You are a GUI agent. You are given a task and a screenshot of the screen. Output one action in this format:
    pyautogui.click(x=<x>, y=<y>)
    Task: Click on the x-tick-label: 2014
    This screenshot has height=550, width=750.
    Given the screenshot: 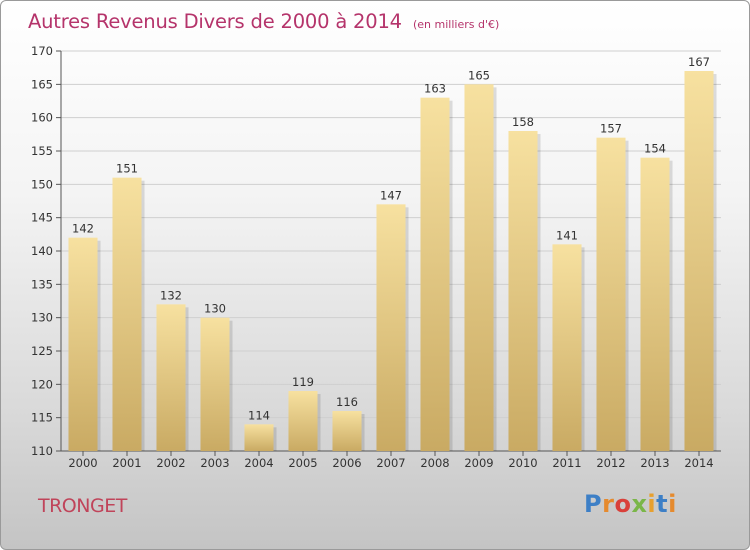 What is the action you would take?
    pyautogui.click(x=698, y=463)
    